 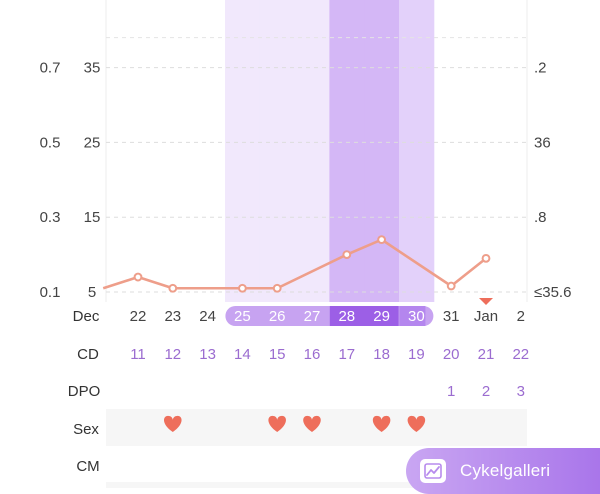 I want to click on left-outer-tick-label: 0.7, so click(x=50, y=68).